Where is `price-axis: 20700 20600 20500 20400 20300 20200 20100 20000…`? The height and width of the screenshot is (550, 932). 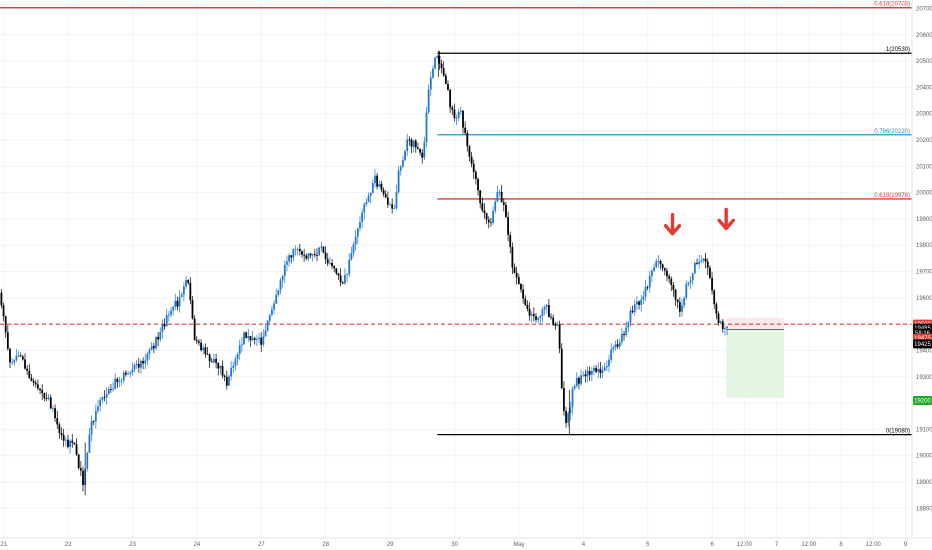
price-axis: 20700 20600 20500 20400 20300 20200 20100 20000… is located at coordinates (921, 269).